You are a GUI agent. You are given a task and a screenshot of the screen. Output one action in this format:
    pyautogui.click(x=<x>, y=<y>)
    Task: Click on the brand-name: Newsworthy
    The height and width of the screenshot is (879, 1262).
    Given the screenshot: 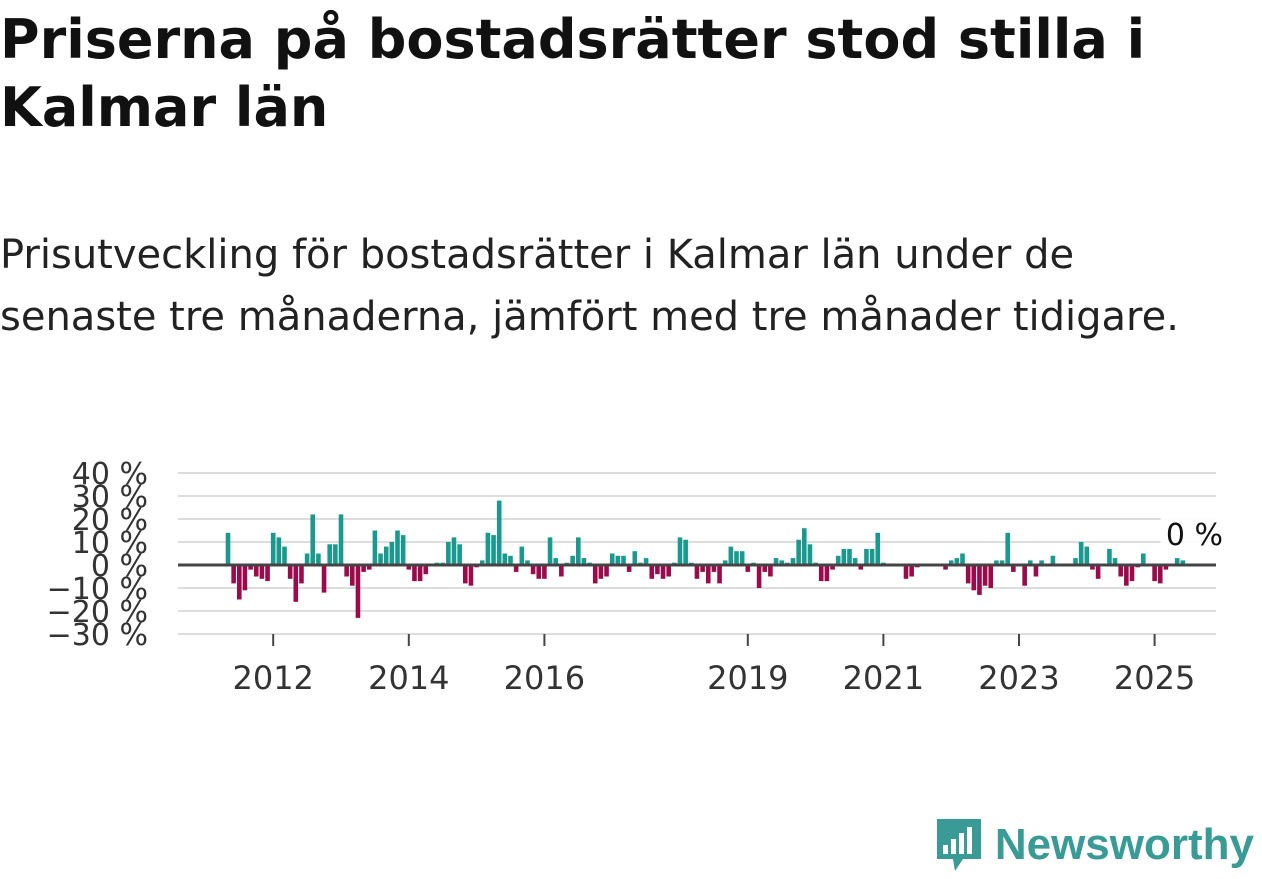 What is the action you would take?
    pyautogui.click(x=1124, y=844)
    